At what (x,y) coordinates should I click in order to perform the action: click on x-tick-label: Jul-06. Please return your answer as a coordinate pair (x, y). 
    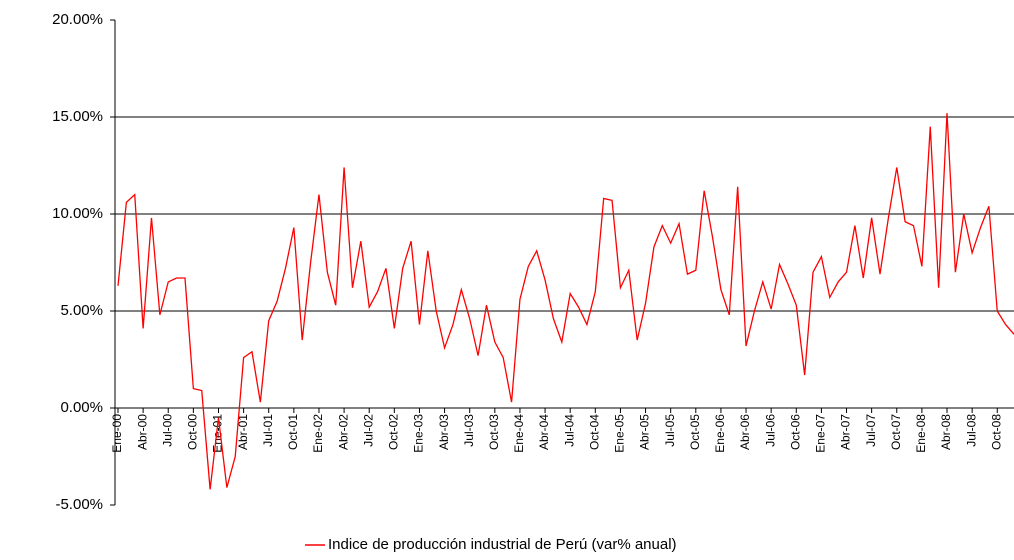
    Looking at the image, I should click on (770, 430).